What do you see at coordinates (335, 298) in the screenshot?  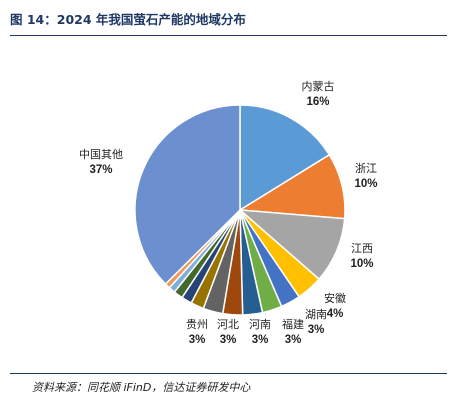 I see `slice-name-label: 安徽` at bounding box center [335, 298].